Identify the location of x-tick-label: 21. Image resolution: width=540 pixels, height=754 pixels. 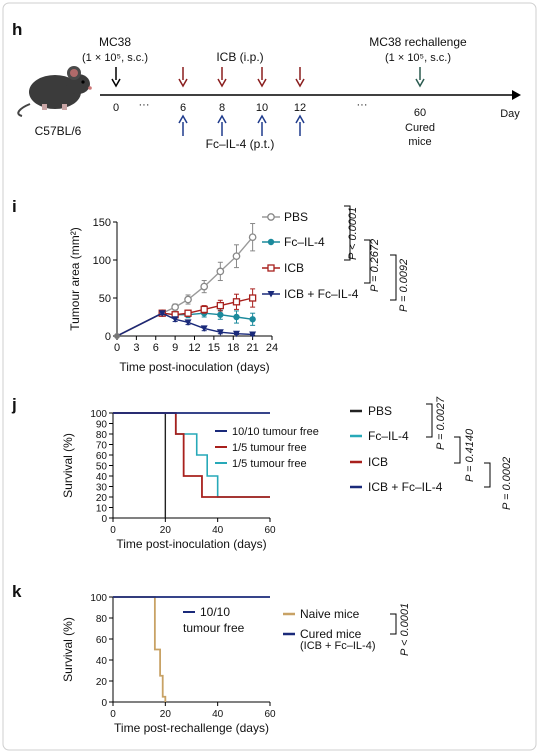
(253, 348).